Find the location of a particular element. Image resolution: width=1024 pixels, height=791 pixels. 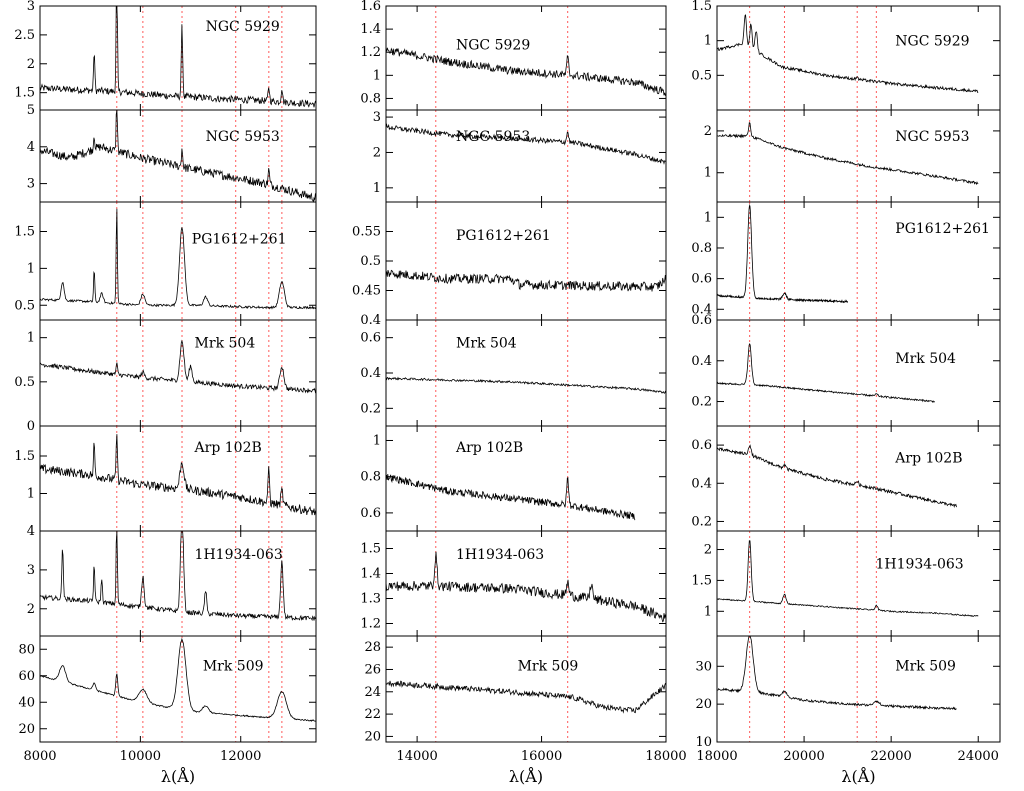

panel: 0.5 1 1.5 NGC 5929 is located at coordinates (846, 55).